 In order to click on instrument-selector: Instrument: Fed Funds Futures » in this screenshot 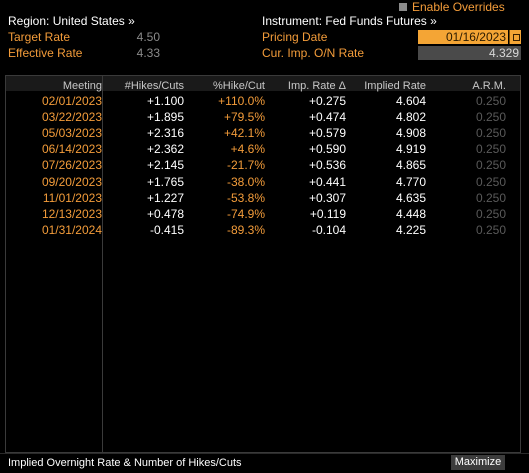, I will do `click(349, 21)`.